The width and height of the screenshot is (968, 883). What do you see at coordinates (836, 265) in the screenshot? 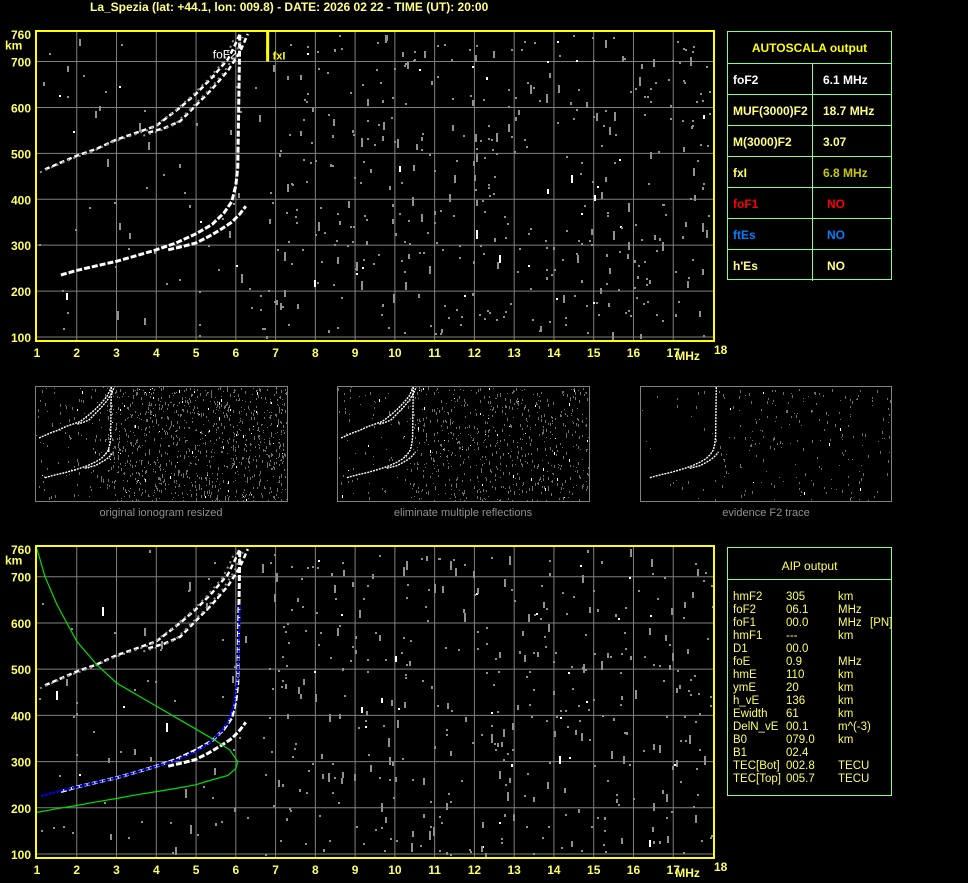
I see `autoscala-param-value: NO` at bounding box center [836, 265].